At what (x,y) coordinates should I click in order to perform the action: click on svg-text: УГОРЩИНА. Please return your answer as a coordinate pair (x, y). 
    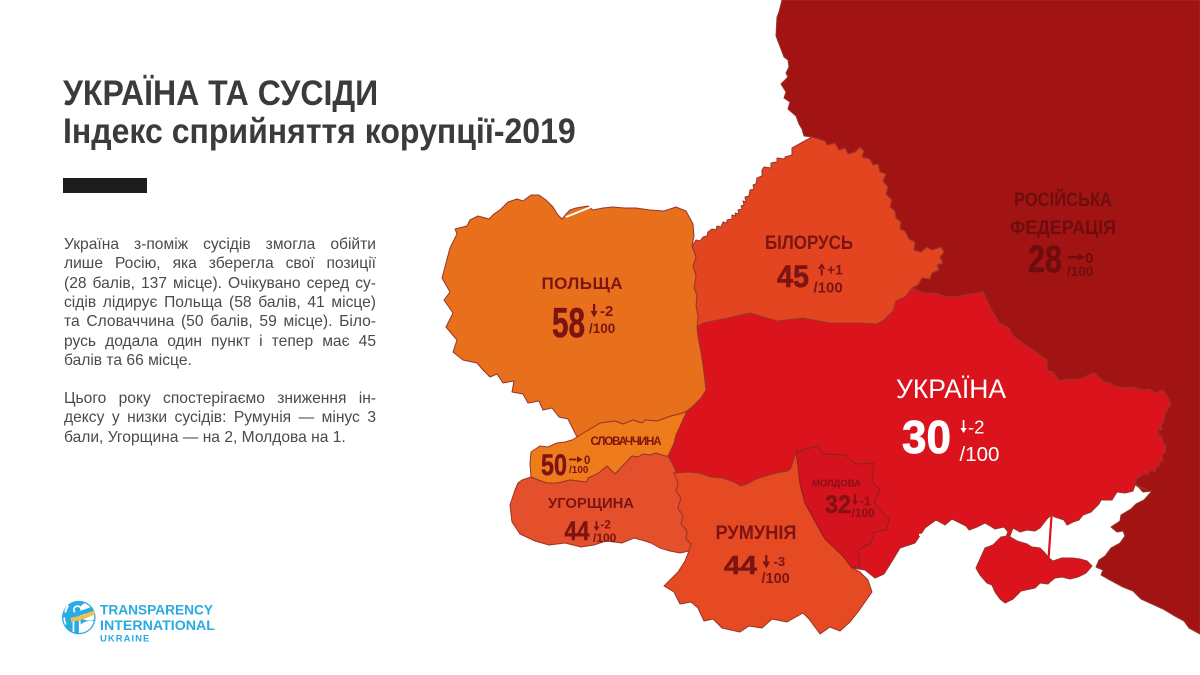
    Looking at the image, I should click on (591, 504).